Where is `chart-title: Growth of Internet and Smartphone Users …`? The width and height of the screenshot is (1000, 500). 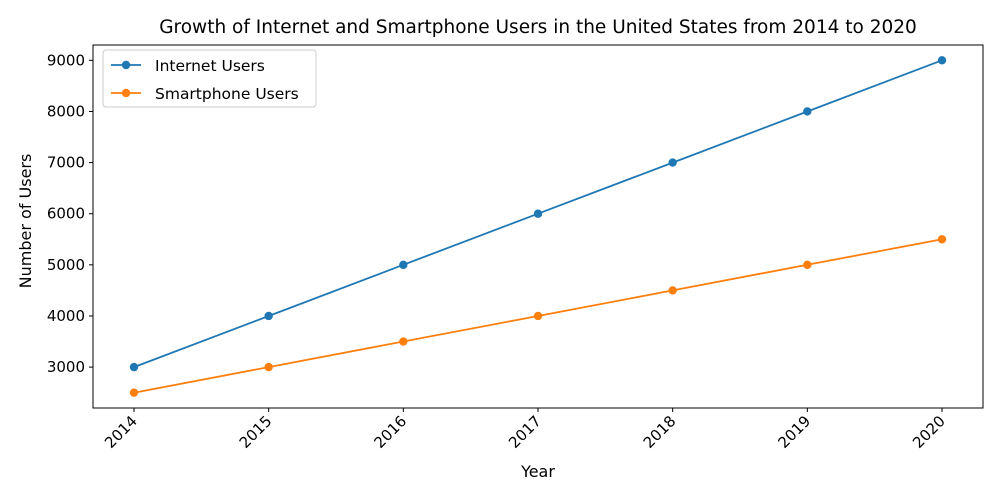 chart-title: Growth of Internet and Smartphone Users … is located at coordinates (538, 27).